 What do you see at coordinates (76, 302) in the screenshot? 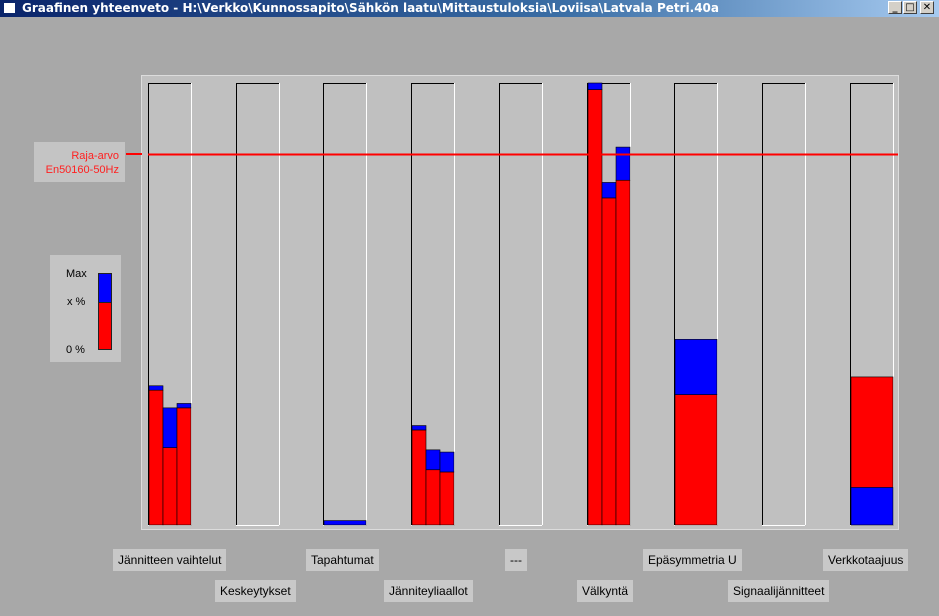
I see `legend-x-label: x %` at bounding box center [76, 302].